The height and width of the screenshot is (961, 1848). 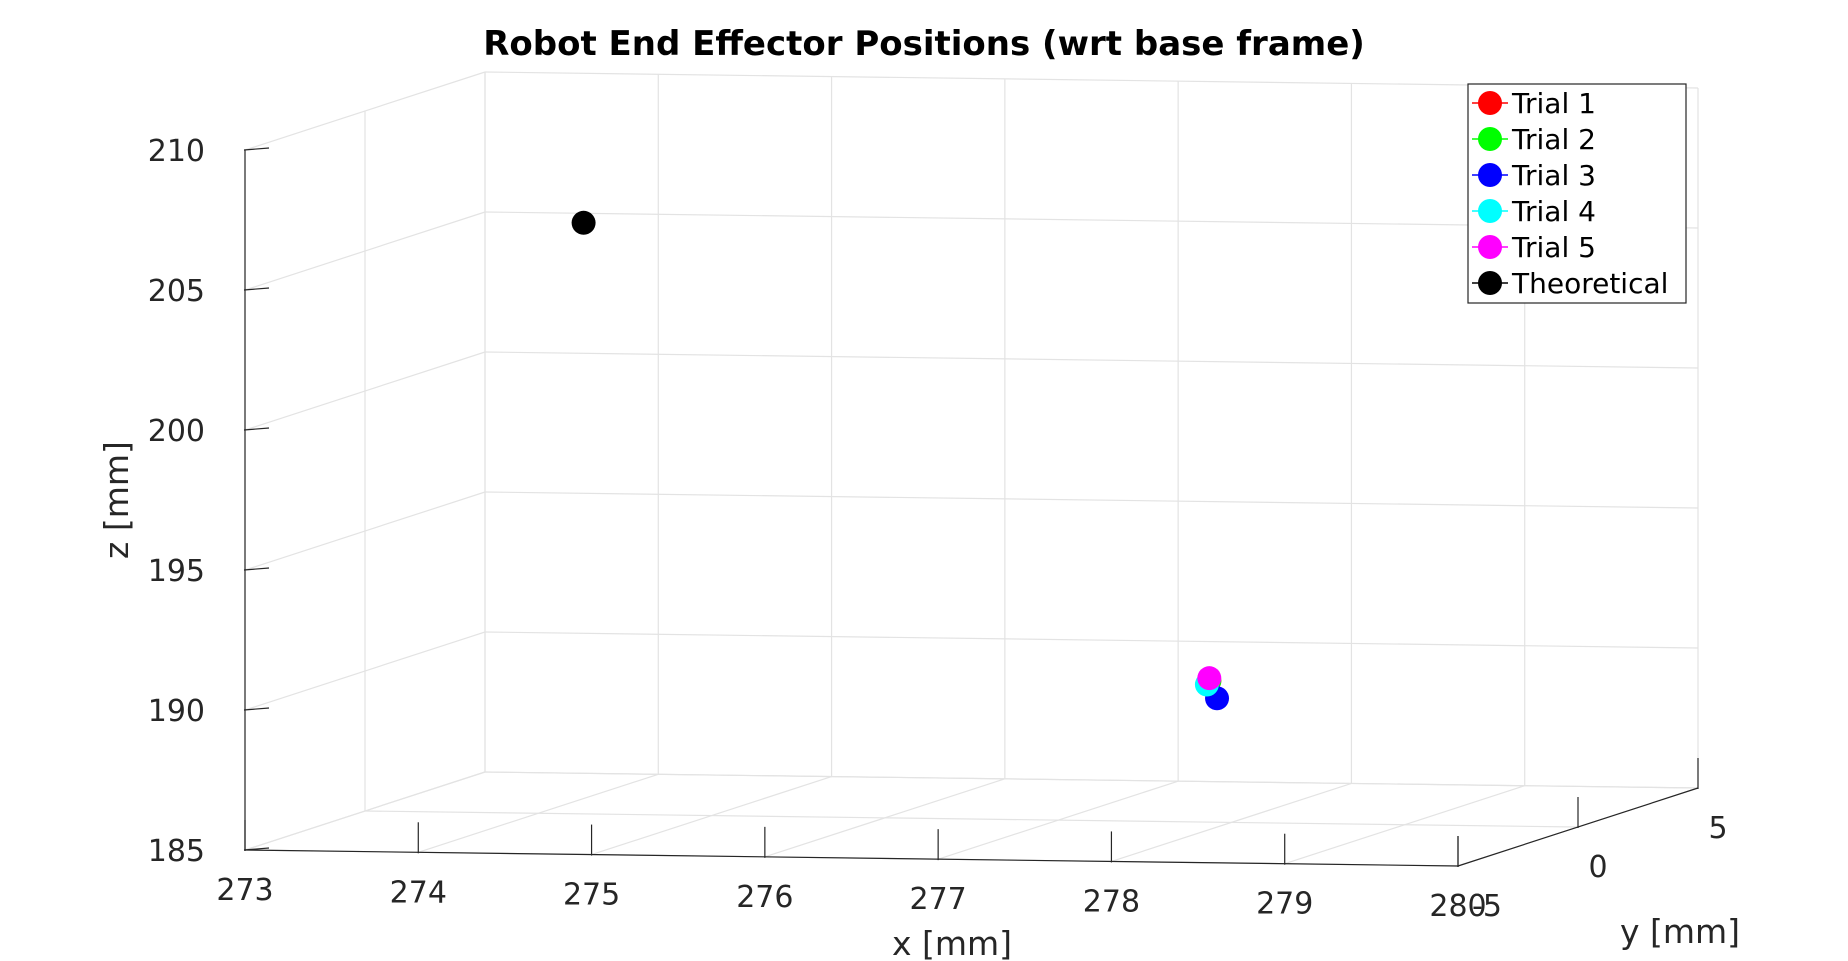 What do you see at coordinates (1487, 906) in the screenshot?
I see `y-tick-label: -5` at bounding box center [1487, 906].